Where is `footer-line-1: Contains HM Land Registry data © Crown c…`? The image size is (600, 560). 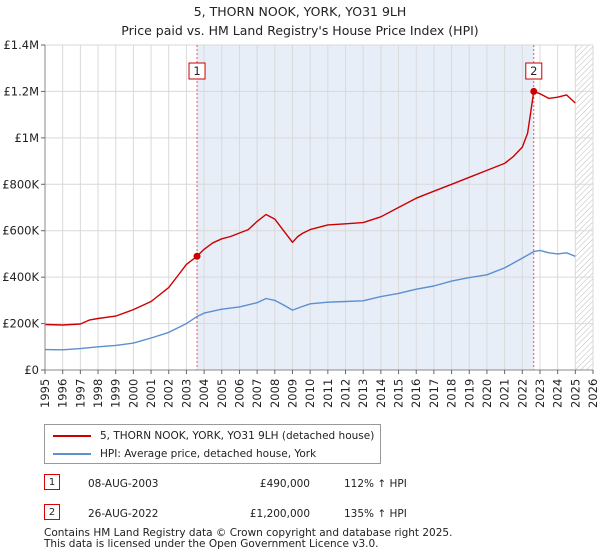 footer-line-1: Contains HM Land Registry data © Crown c… is located at coordinates (248, 533).